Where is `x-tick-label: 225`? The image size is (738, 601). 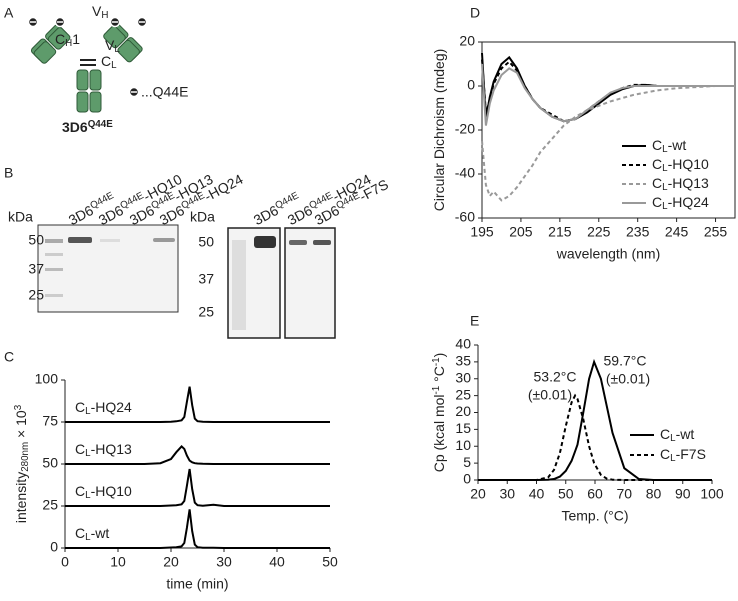
x-tick-label: 225 is located at coordinates (599, 232).